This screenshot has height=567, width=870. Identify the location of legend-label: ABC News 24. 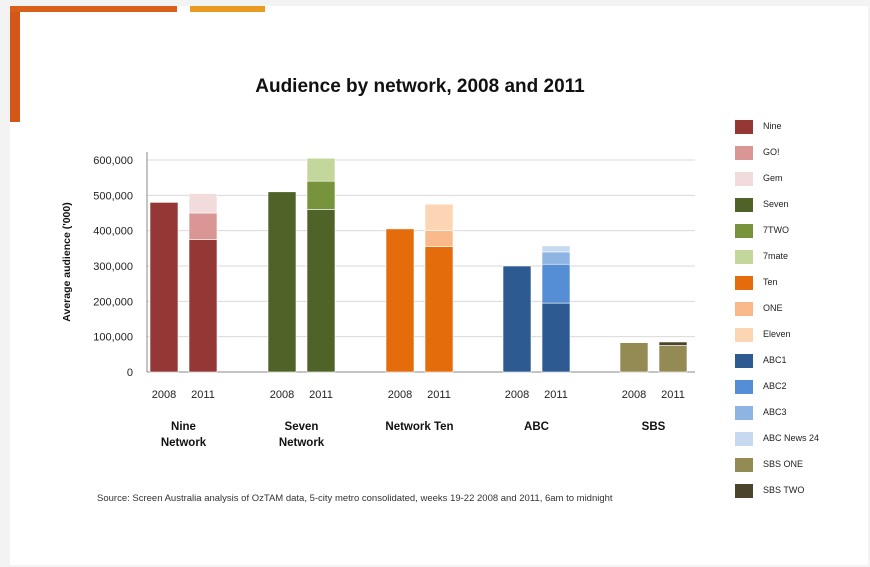
(791, 438).